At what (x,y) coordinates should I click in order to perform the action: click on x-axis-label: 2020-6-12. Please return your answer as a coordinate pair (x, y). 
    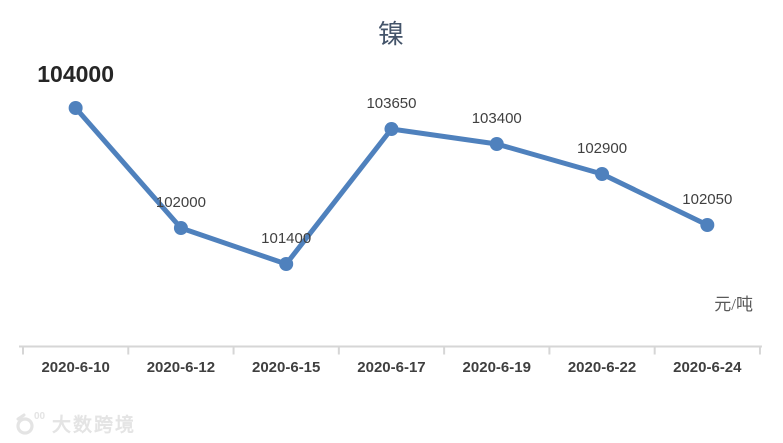
    Looking at the image, I should click on (181, 367).